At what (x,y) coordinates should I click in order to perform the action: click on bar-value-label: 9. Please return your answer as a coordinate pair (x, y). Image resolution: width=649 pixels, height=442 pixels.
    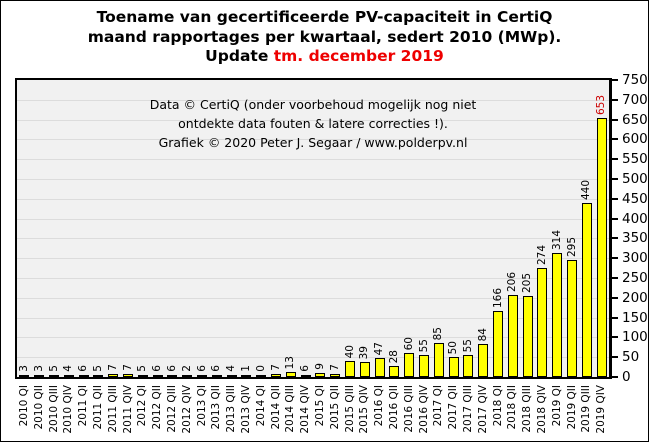
    Looking at the image, I should click on (320, 366).